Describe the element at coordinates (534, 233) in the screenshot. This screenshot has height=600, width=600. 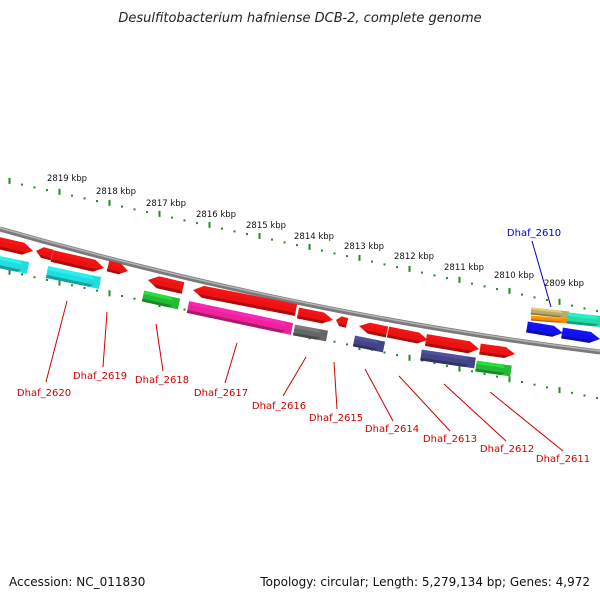
I see `gene-label: Dhaf_2610` at that location.